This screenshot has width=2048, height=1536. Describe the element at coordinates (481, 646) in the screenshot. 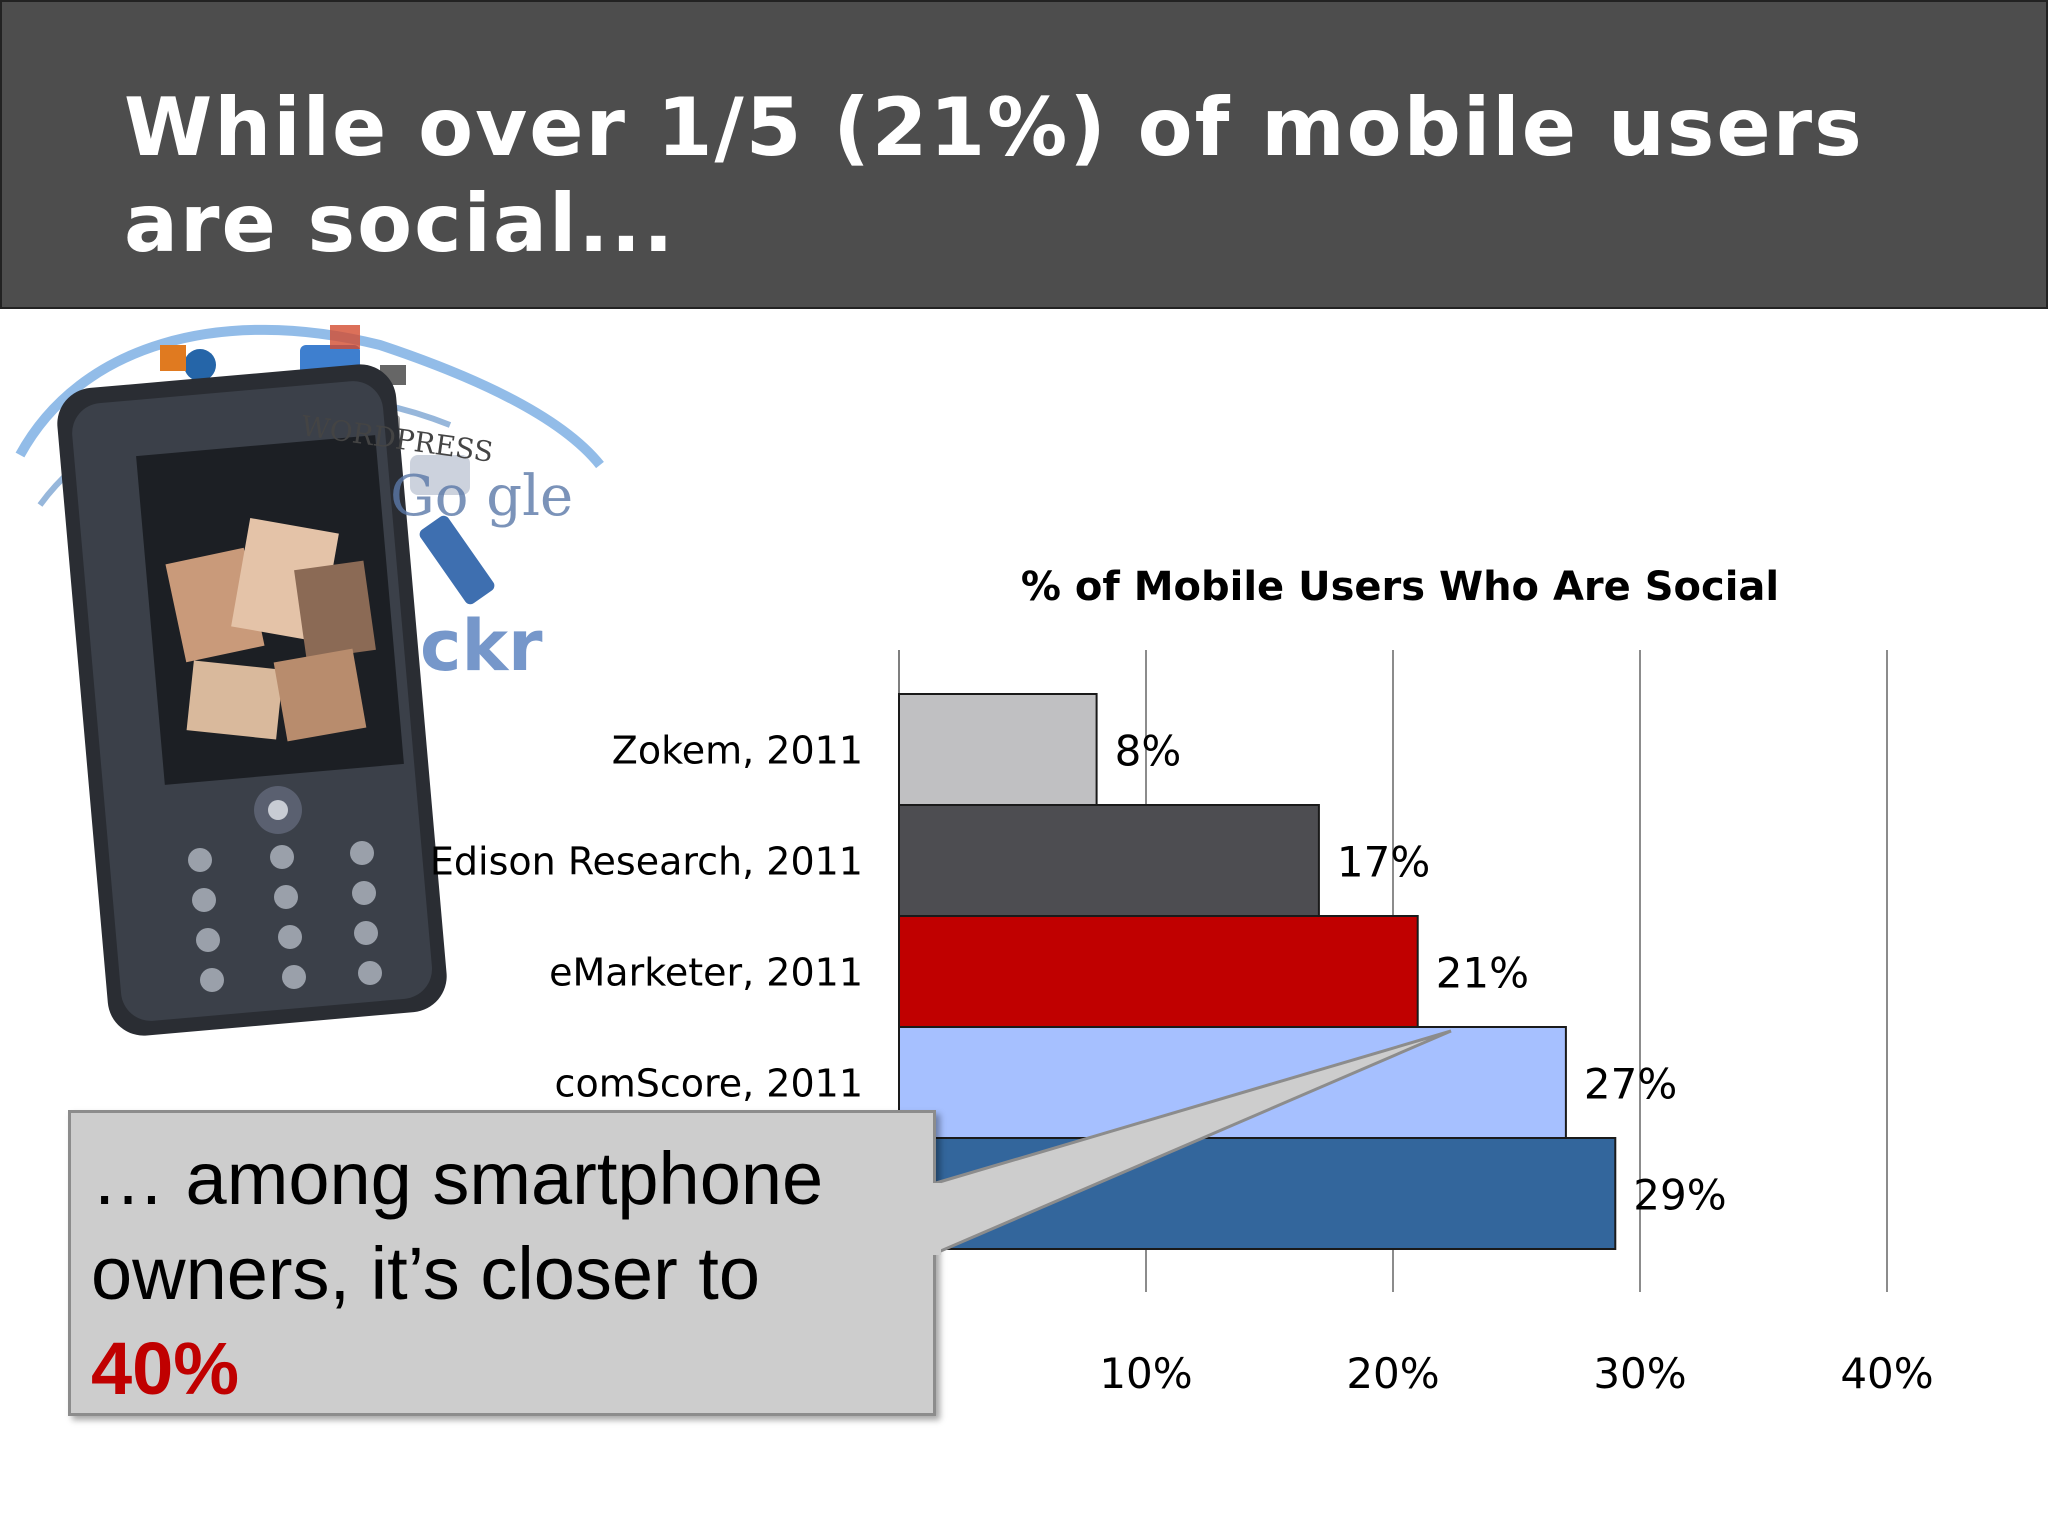

I see `svg-text: ckr` at that location.